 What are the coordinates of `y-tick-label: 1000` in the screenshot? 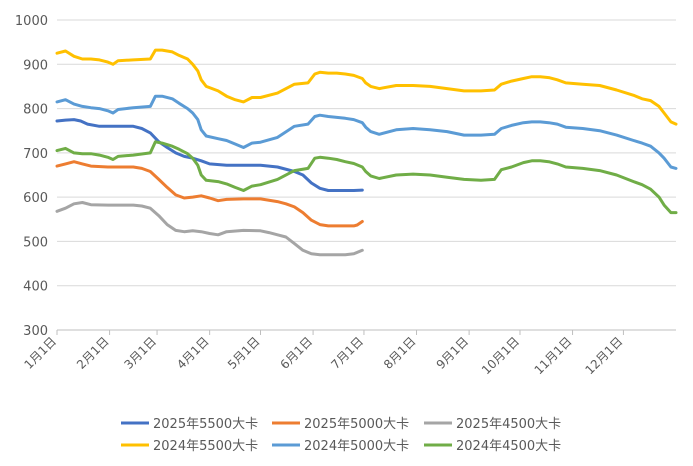 It's located at (31, 21).